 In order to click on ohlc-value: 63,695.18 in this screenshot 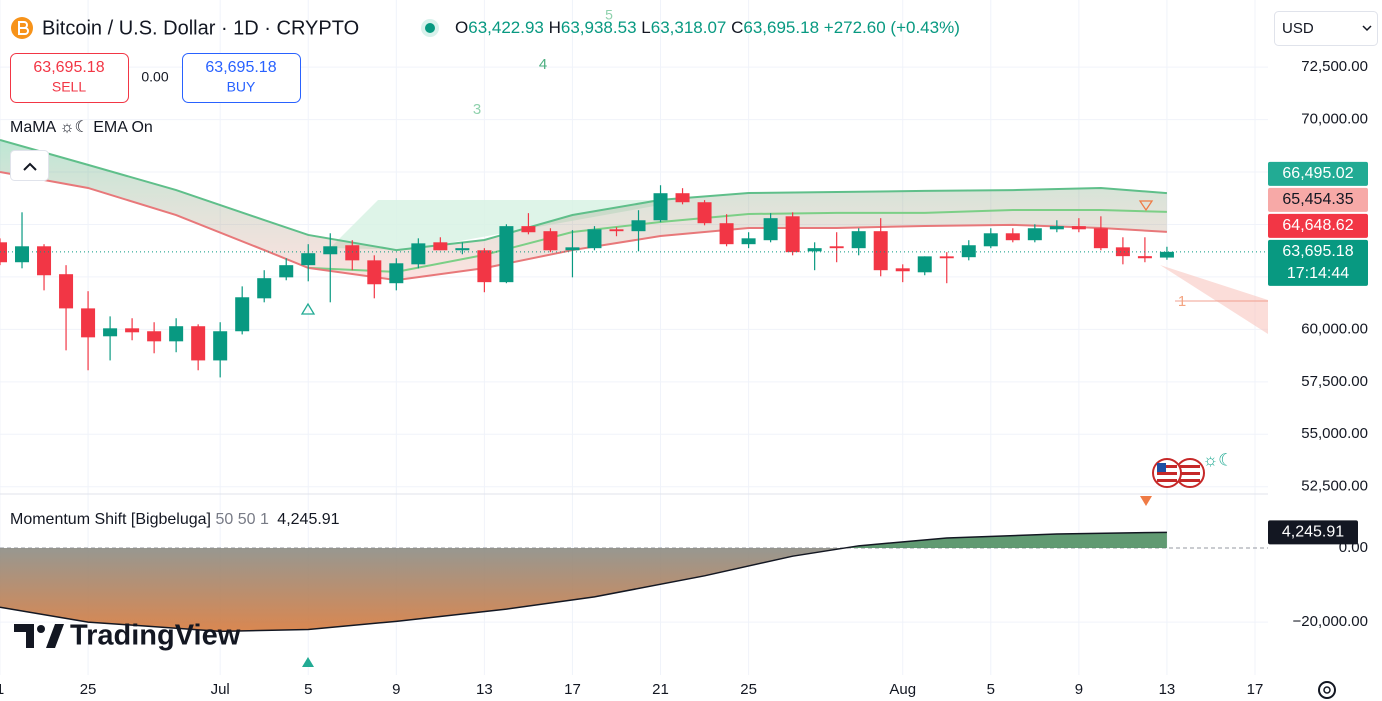, I will do `click(781, 27)`.